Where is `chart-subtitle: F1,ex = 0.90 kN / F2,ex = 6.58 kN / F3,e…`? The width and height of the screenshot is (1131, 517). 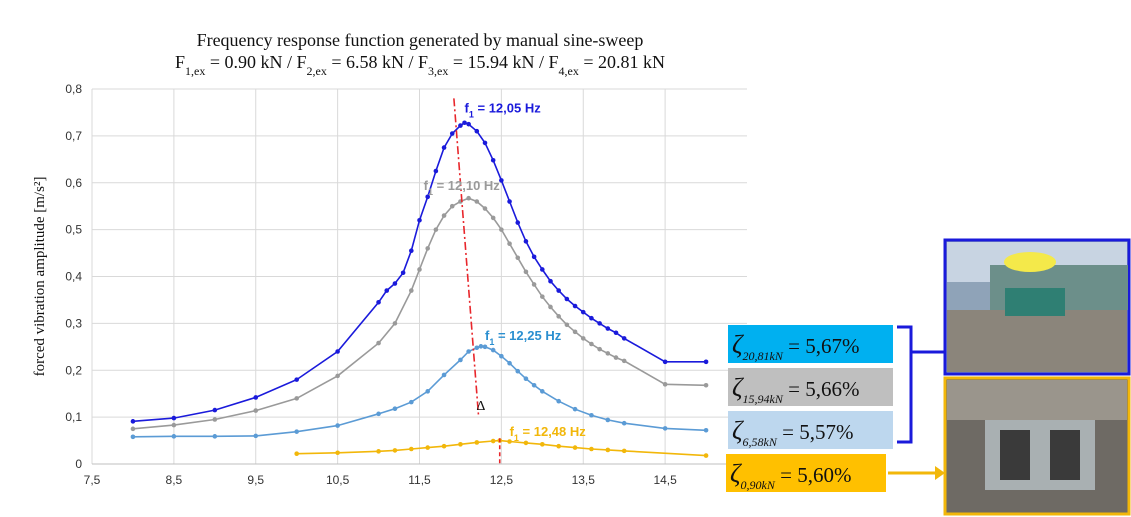 chart-subtitle: F1,ex = 0.90 kN / F2,ex = 6.58 kN / F3,e… is located at coordinates (420, 65).